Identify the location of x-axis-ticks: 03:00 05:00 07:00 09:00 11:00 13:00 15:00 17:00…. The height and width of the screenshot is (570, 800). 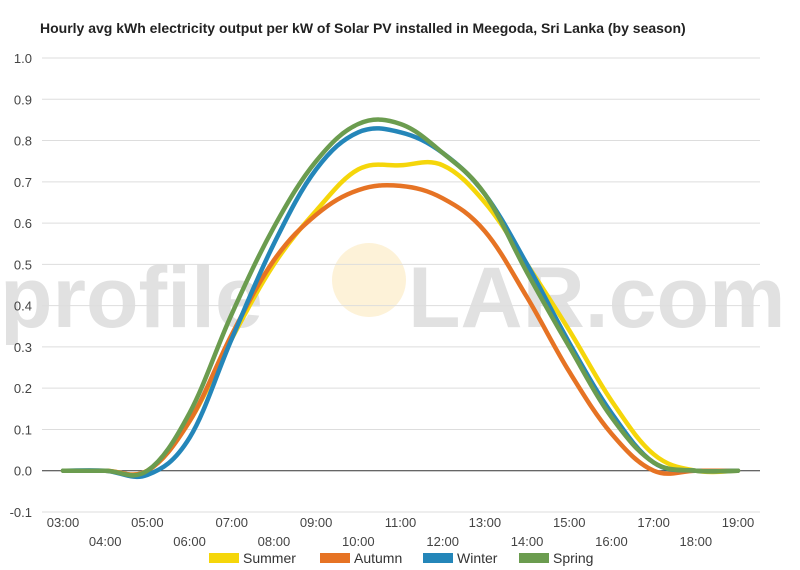
(401, 532).